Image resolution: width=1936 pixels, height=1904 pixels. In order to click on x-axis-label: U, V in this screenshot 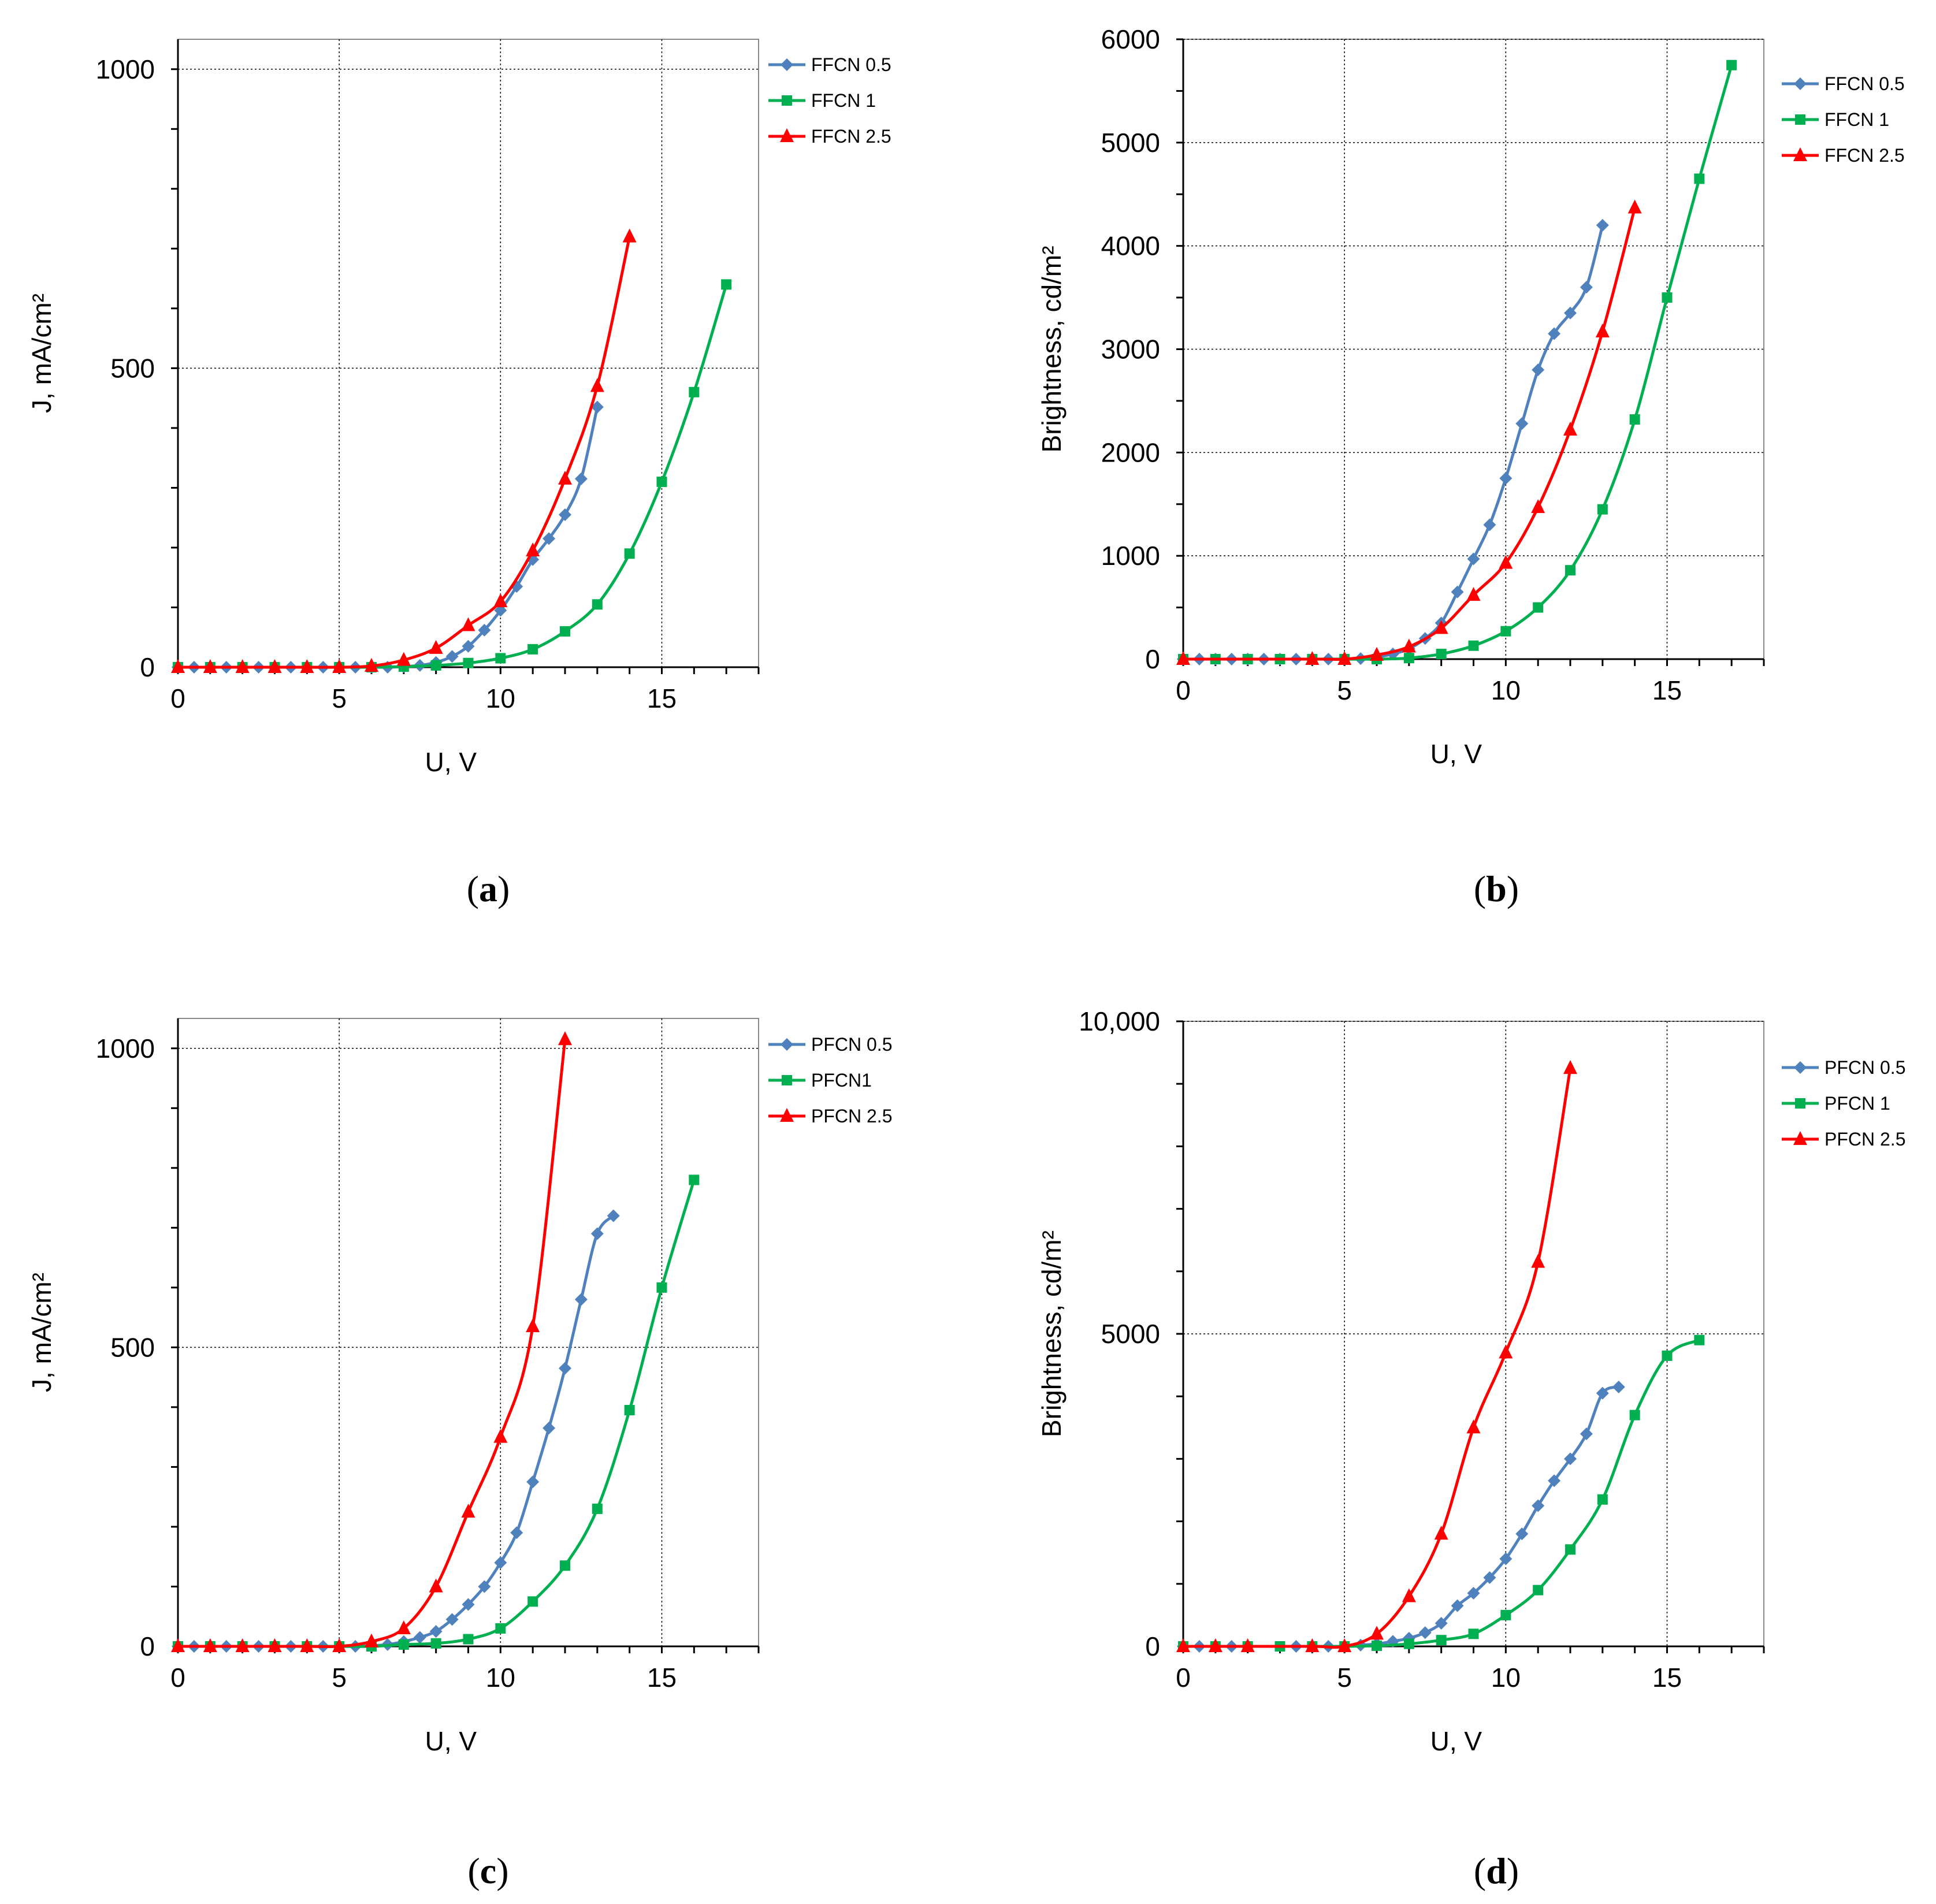, I will do `click(451, 1741)`.